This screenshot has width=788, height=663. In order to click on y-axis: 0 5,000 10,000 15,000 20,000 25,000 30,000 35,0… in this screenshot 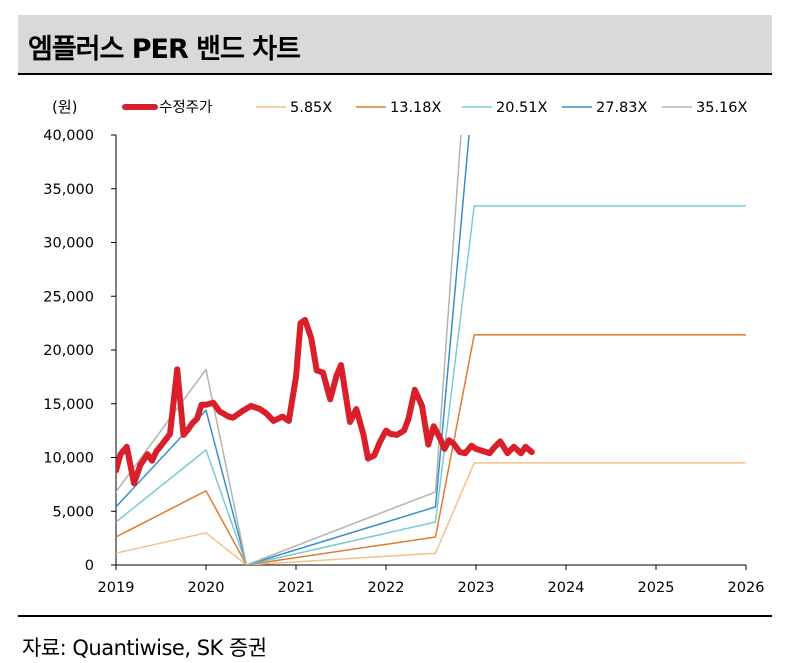, I will do `click(79, 351)`.